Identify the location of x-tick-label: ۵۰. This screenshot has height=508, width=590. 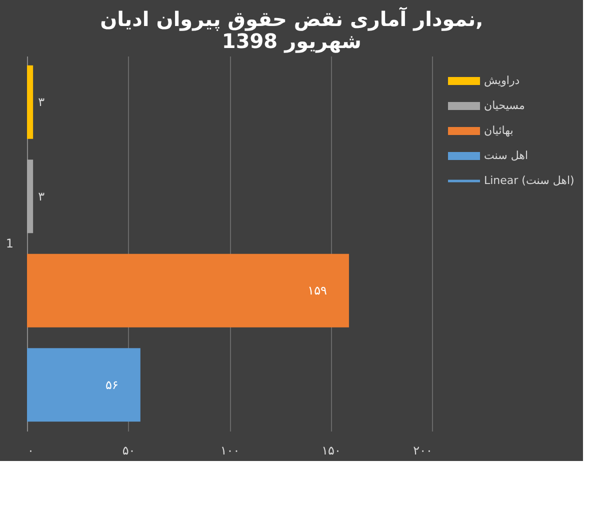
(129, 451).